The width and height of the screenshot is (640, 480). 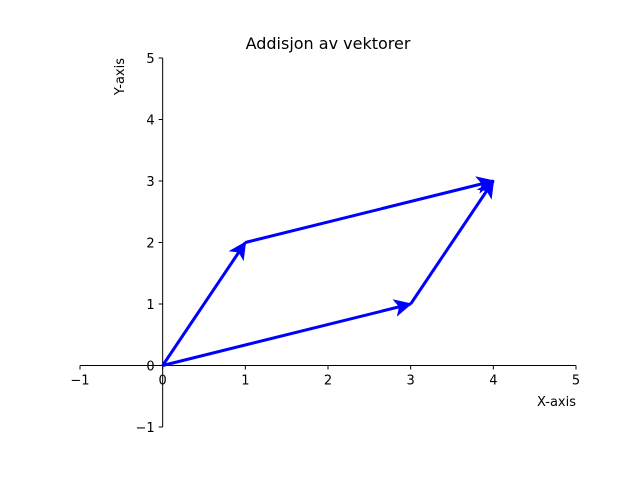 What do you see at coordinates (150, 305) in the screenshot?
I see `y-tick-label: 1` at bounding box center [150, 305].